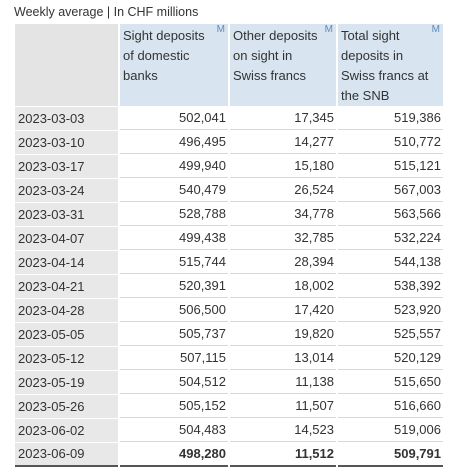 The height and width of the screenshot is (476, 468). What do you see at coordinates (66, 455) in the screenshot?
I see `row-date: 2023-06-09` at bounding box center [66, 455].